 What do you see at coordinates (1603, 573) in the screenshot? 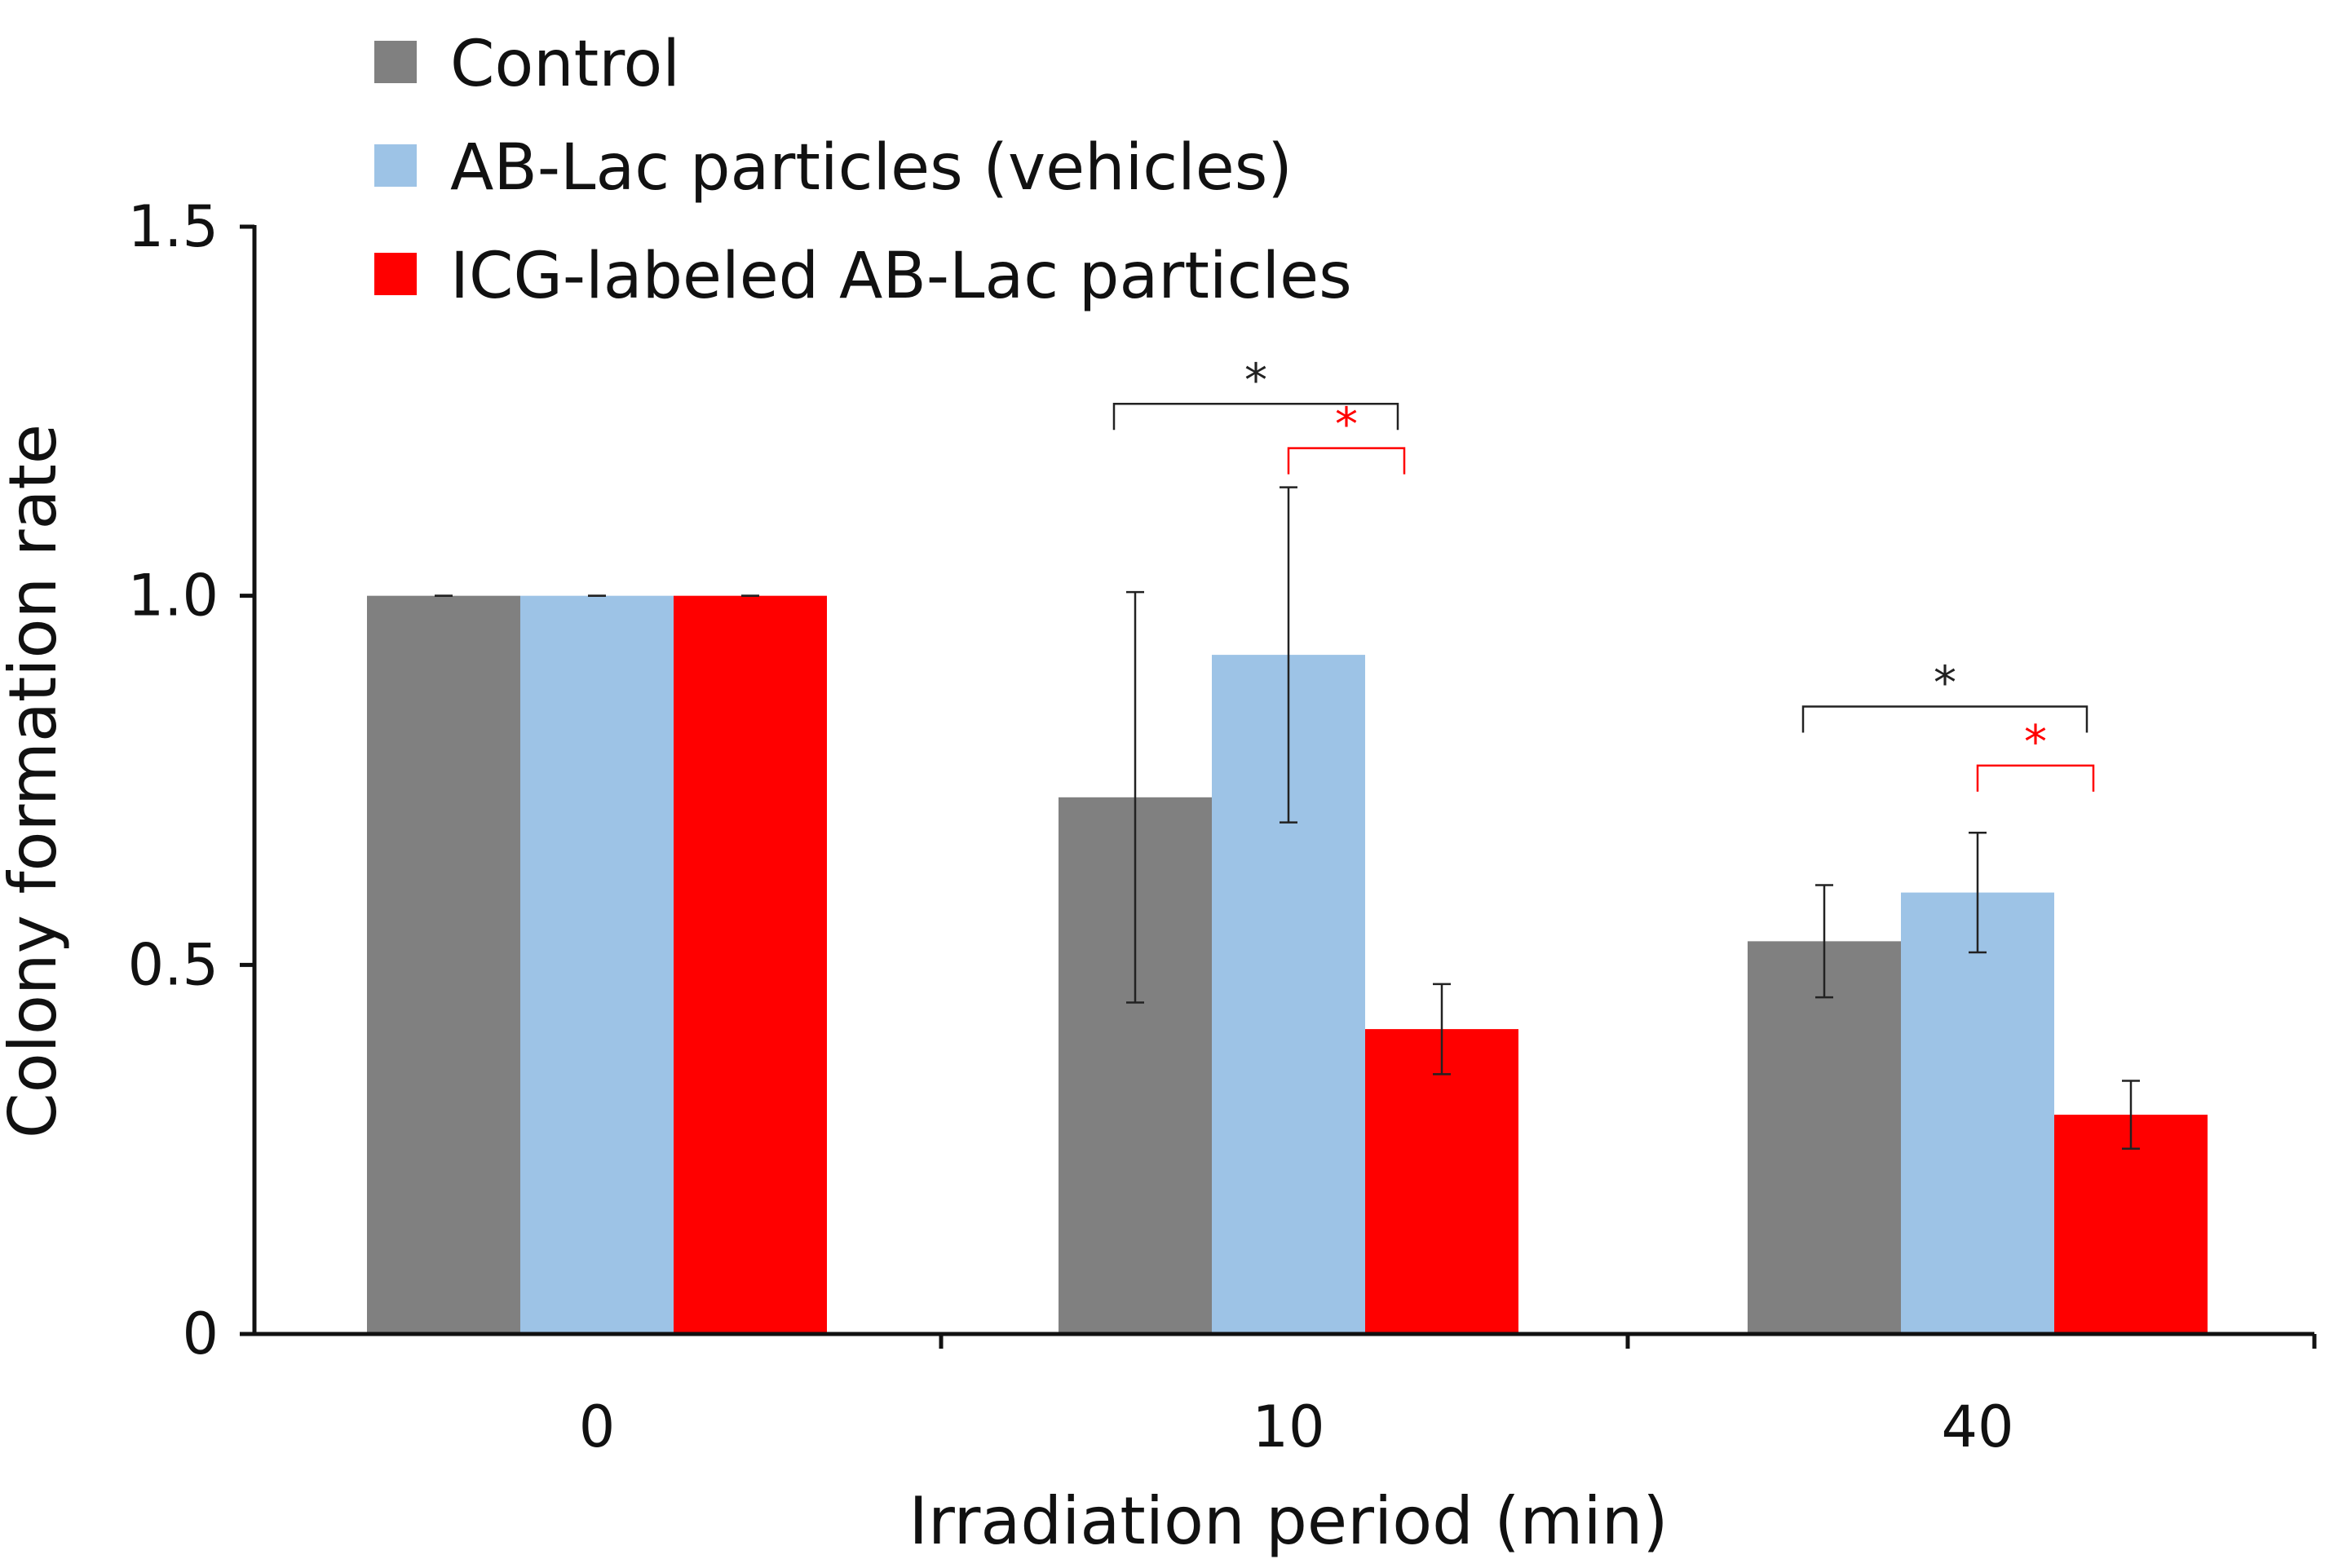
I see `significance-brackets: * * * *` at bounding box center [1603, 573].